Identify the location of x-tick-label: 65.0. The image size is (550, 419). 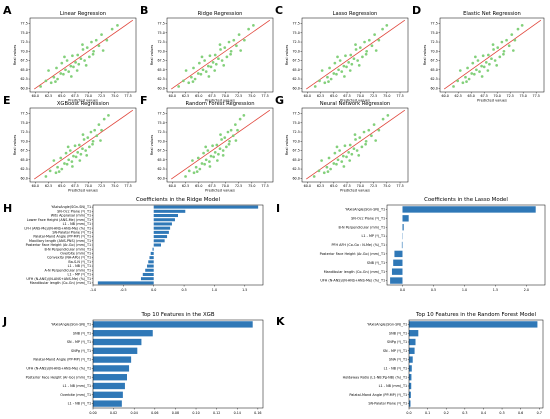
(198, 96).